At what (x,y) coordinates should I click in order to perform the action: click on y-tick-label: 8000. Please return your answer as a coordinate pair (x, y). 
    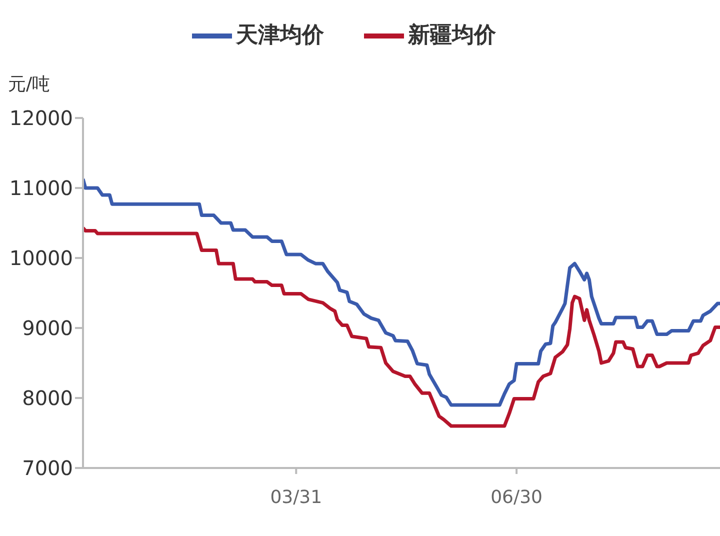
    Looking at the image, I should click on (47, 398).